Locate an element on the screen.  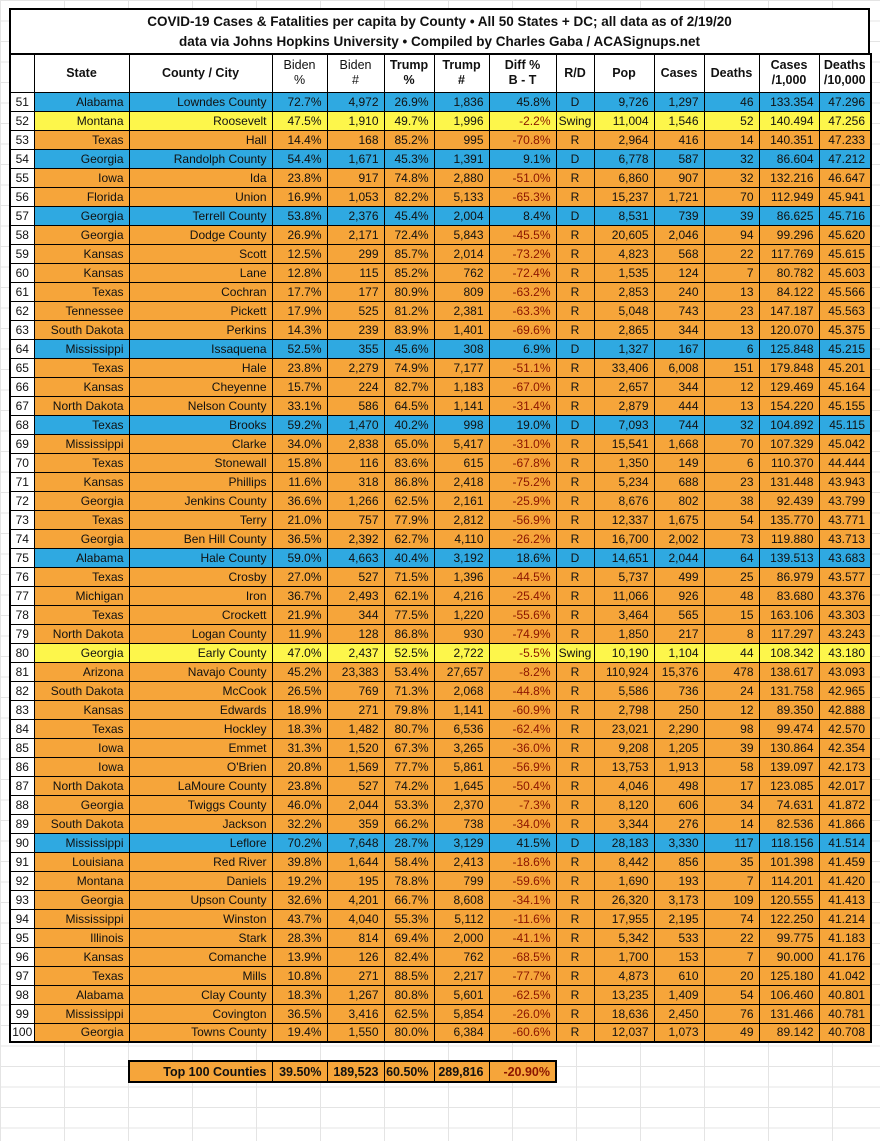
cell-deaths_per_10000: 43.683 is located at coordinates (845, 557).